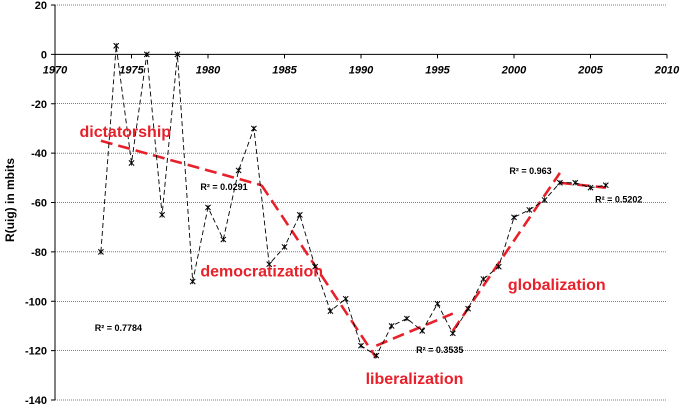 Image resolution: width=685 pixels, height=405 pixels. Describe the element at coordinates (618, 200) in the screenshot. I see `r-squared-label: R² = 0.5202` at that location.